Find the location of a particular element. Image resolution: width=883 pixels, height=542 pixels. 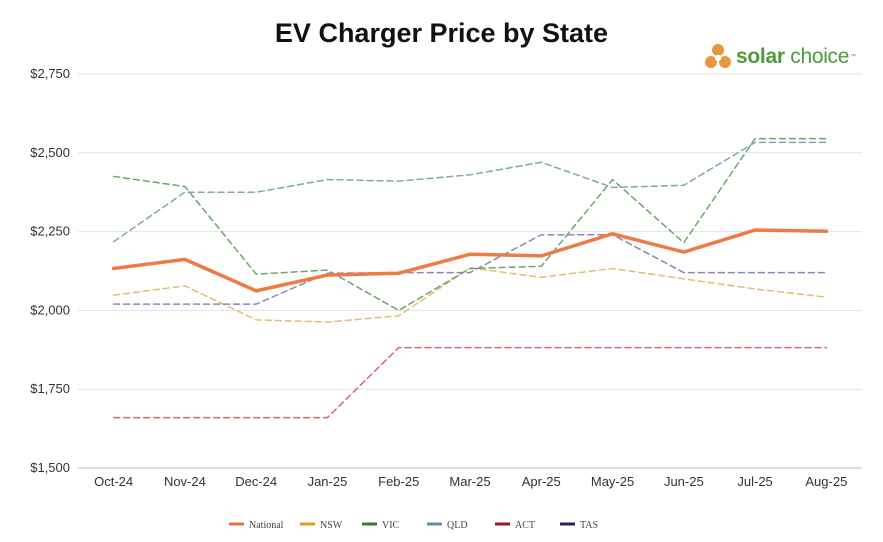

x-tick-label: Mar-25 is located at coordinates (469, 481).